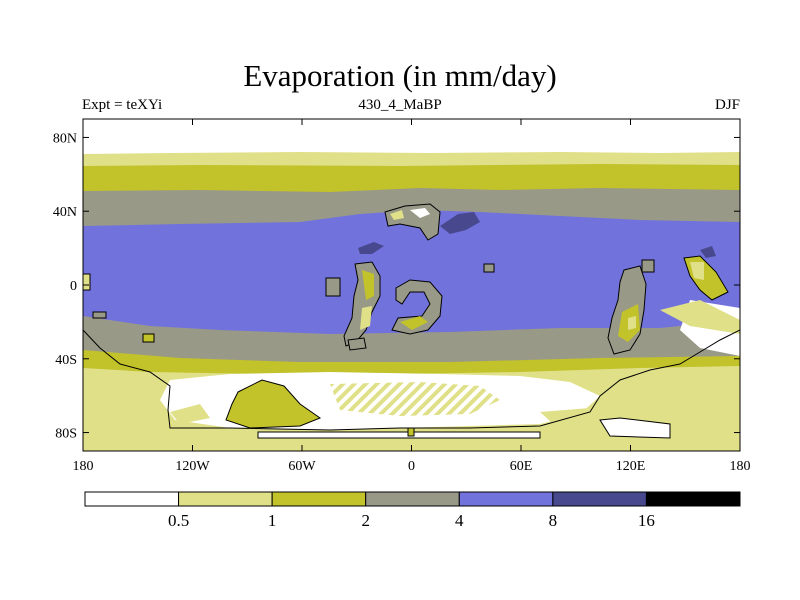  What do you see at coordinates (411, 340) in the screenshot?
I see `sh-gray-band` at bounding box center [411, 340].